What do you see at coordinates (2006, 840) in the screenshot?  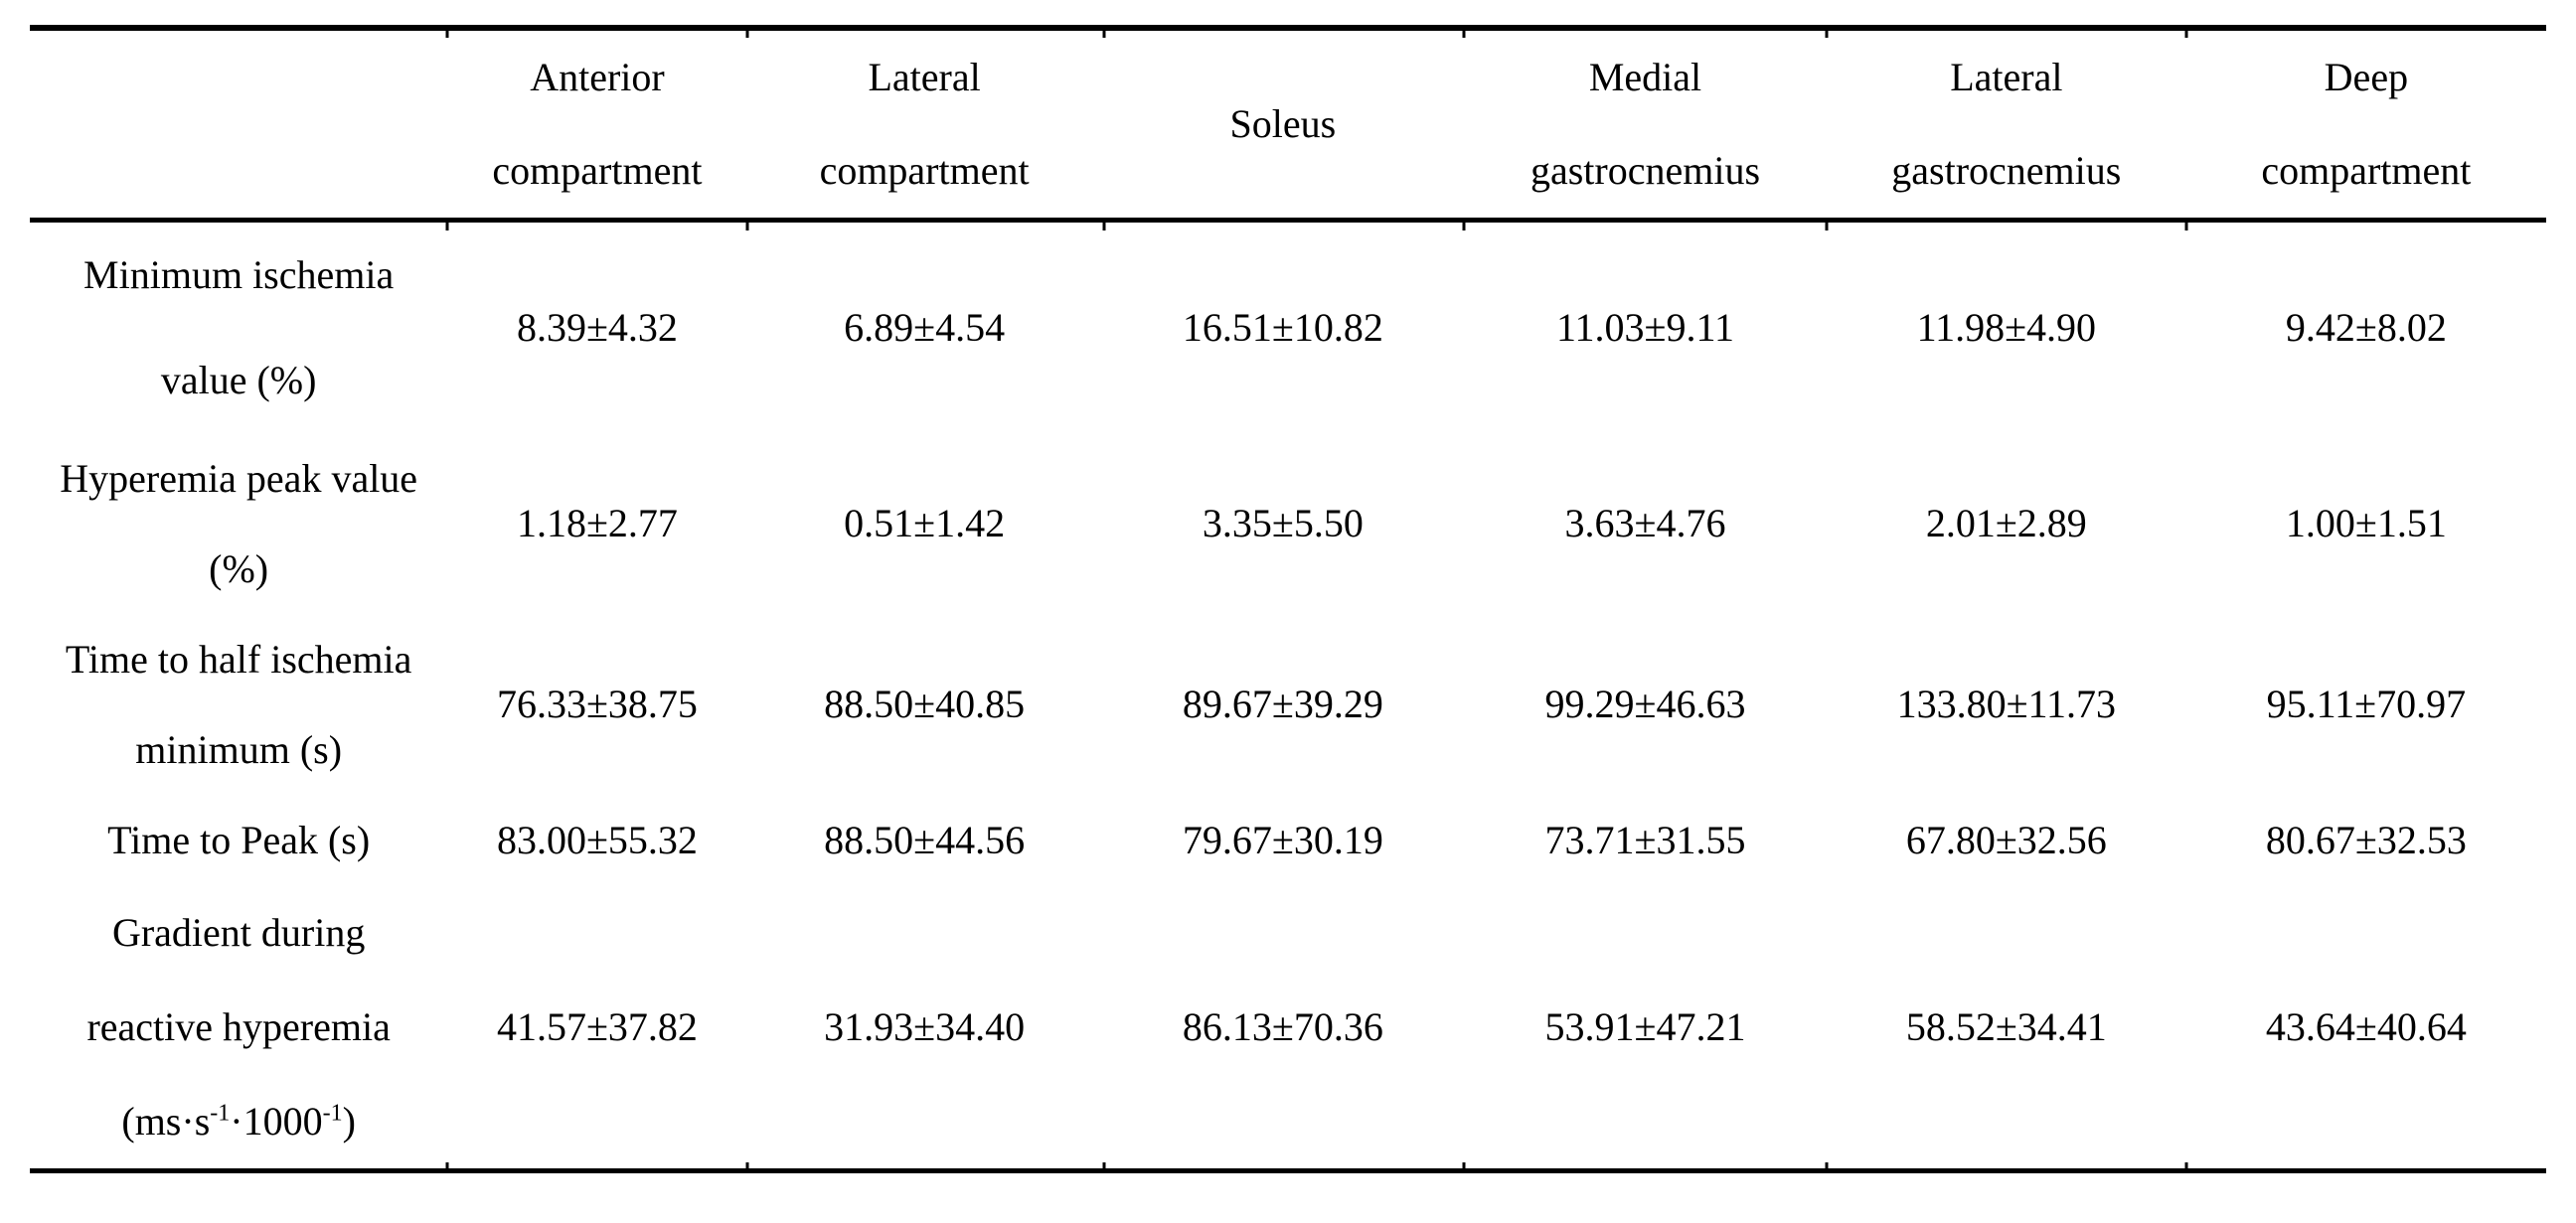 I see `value-cell: 67.80±32.56` at bounding box center [2006, 840].